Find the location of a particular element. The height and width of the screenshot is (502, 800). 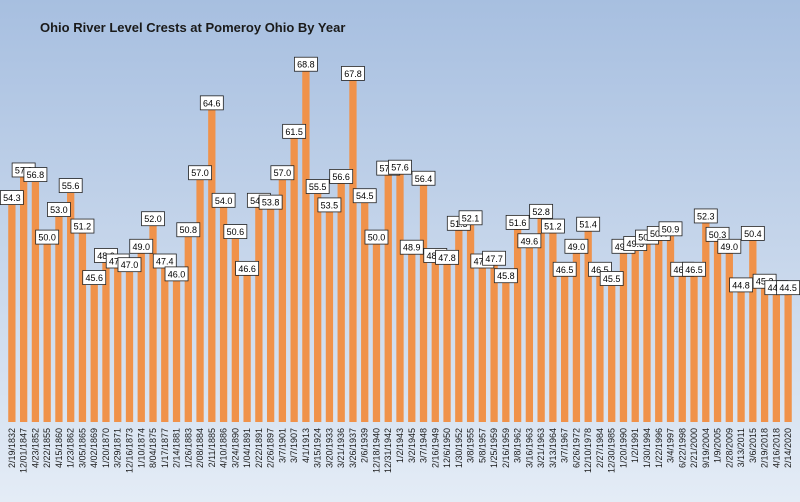

x-tick-label: 6/26/1972 is located at coordinates (576, 448).